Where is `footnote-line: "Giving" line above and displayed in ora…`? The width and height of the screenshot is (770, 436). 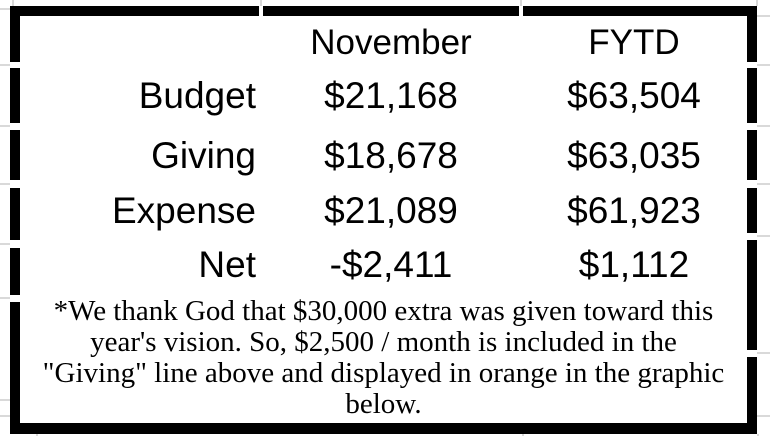 footnote-line: "Giving" line above and displayed in ora… is located at coordinates (383, 373).